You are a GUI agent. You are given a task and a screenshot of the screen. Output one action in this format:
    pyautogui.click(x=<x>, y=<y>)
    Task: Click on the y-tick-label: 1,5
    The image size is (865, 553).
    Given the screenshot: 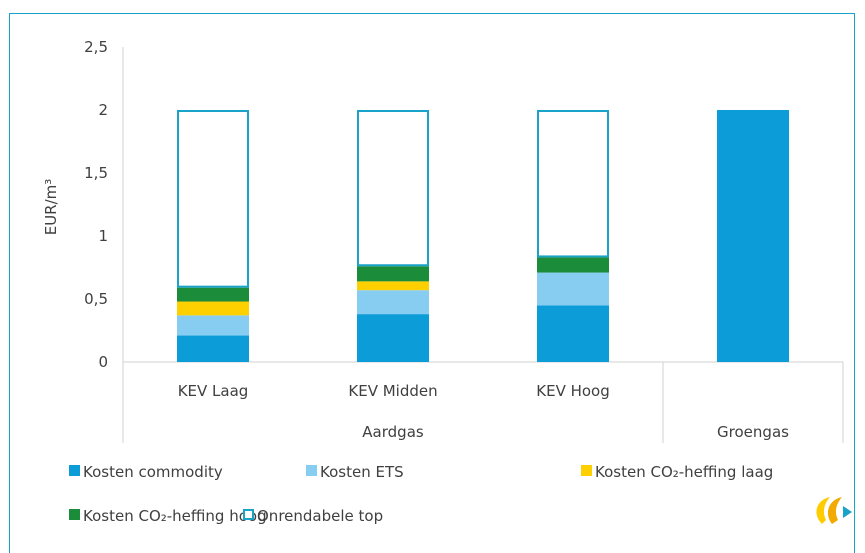 What is the action you would take?
    pyautogui.click(x=96, y=173)
    